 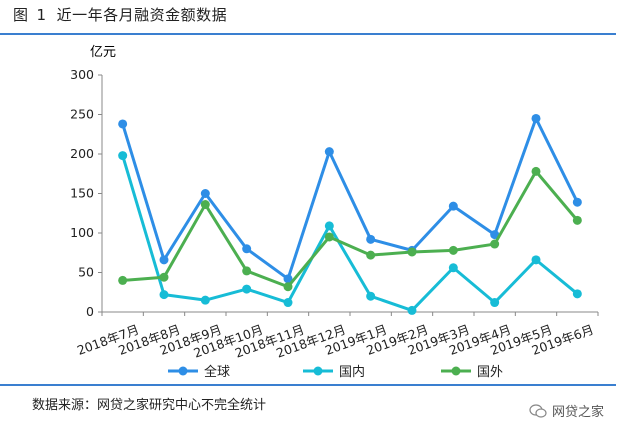 I want to click on legend-label: 国外, so click(x=490, y=372).